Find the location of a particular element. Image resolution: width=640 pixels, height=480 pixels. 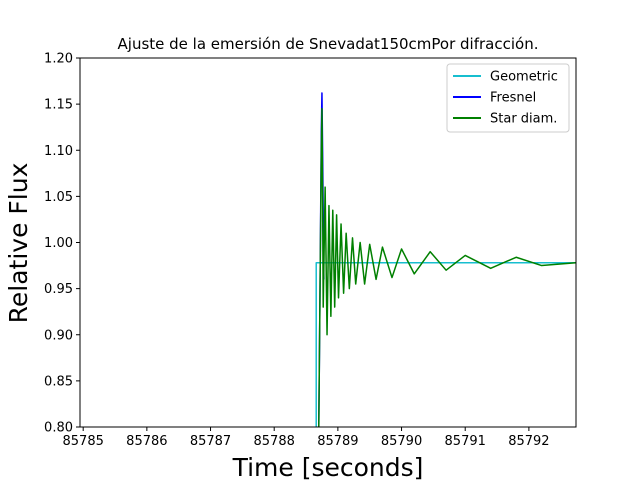

y-axis: 0.80 0.85 0.90 0.95 1.00 1.05 1.10 1.15 1.20 is located at coordinates (62, 244).